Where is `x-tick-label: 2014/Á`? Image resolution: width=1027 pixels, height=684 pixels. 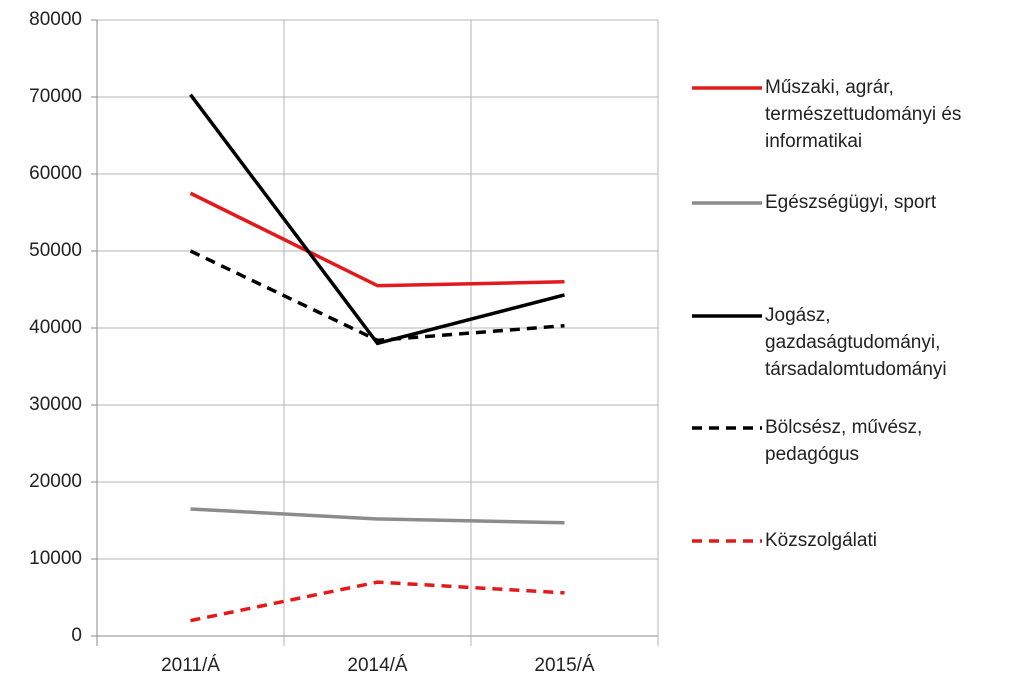
x-tick-label: 2014/Á is located at coordinates (377, 665).